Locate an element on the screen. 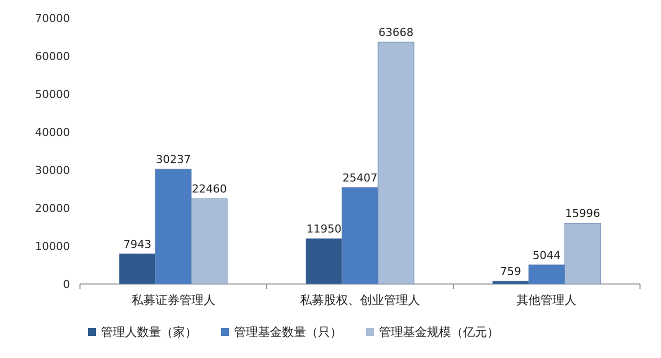  y-tick-label: 60000 is located at coordinates (52, 56).